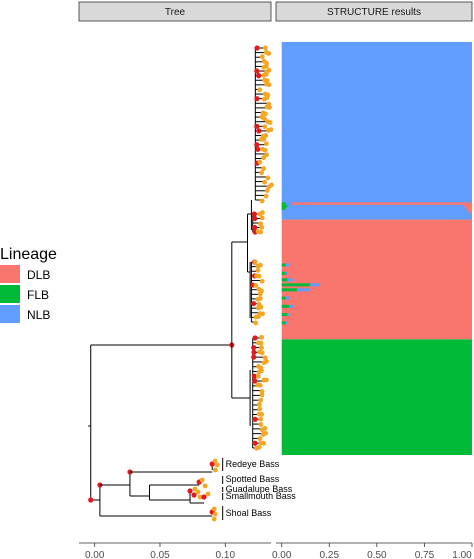 The width and height of the screenshot is (474, 559). Describe the element at coordinates (10, 274) in the screenshot. I see `legend-key-dlb` at that location.